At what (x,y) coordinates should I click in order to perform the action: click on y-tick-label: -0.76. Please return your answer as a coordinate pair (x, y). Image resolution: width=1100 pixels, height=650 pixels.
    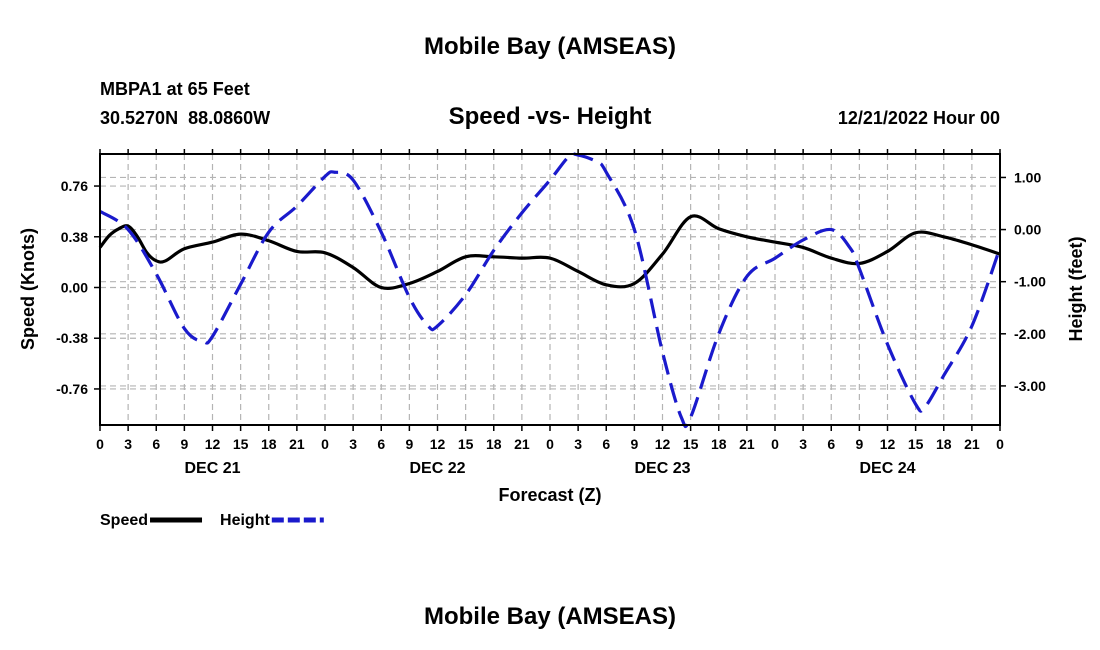
    Looking at the image, I should click on (72, 389).